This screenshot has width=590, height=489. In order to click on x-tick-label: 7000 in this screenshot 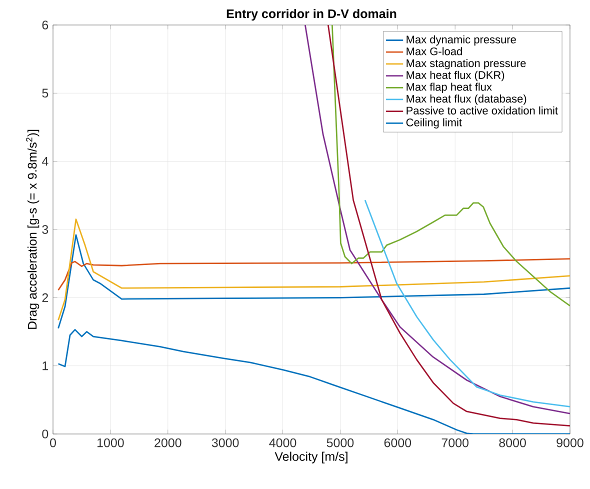, I will do `click(455, 443)`.